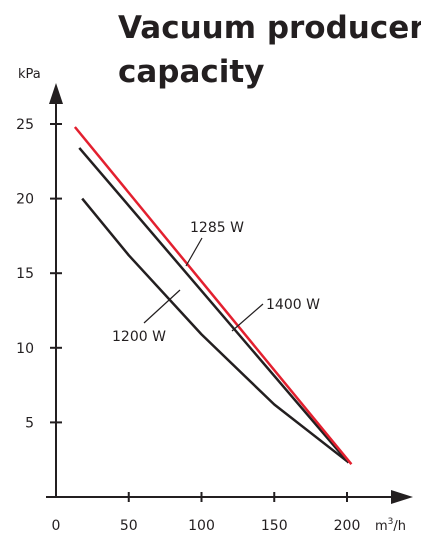 Image resolution: width=421 pixels, height=535 pixels. What do you see at coordinates (247, 317) in the screenshot?
I see `series-leader-1400-w` at bounding box center [247, 317].